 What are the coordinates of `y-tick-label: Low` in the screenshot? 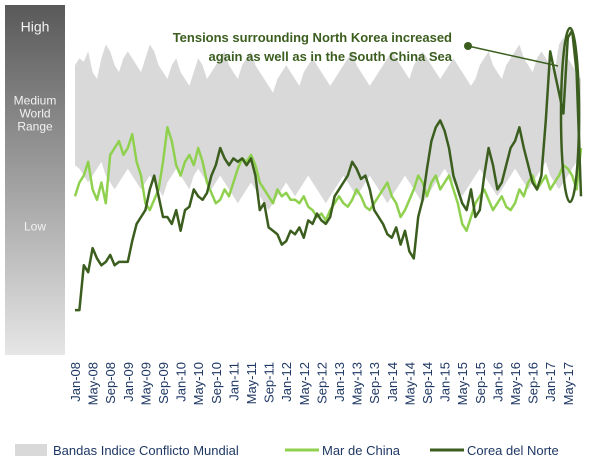 It's located at (34, 226).